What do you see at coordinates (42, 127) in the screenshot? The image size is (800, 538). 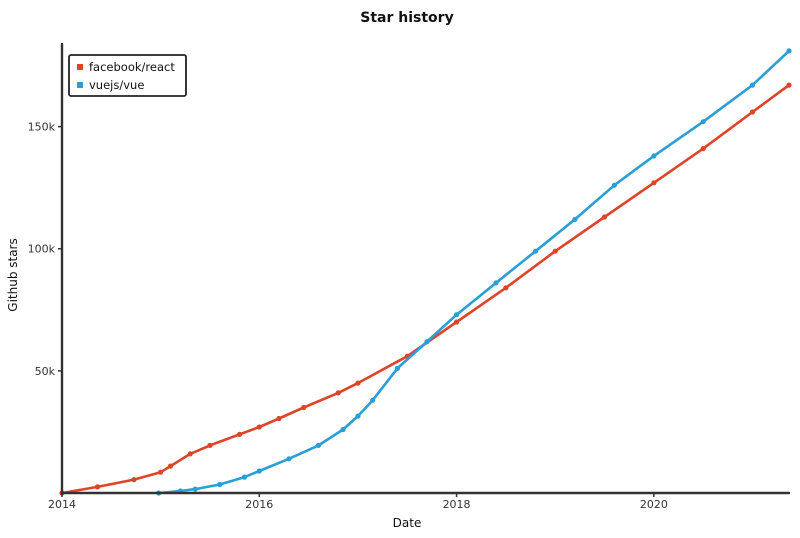 I see `y-tick-label: 150k` at bounding box center [42, 127].